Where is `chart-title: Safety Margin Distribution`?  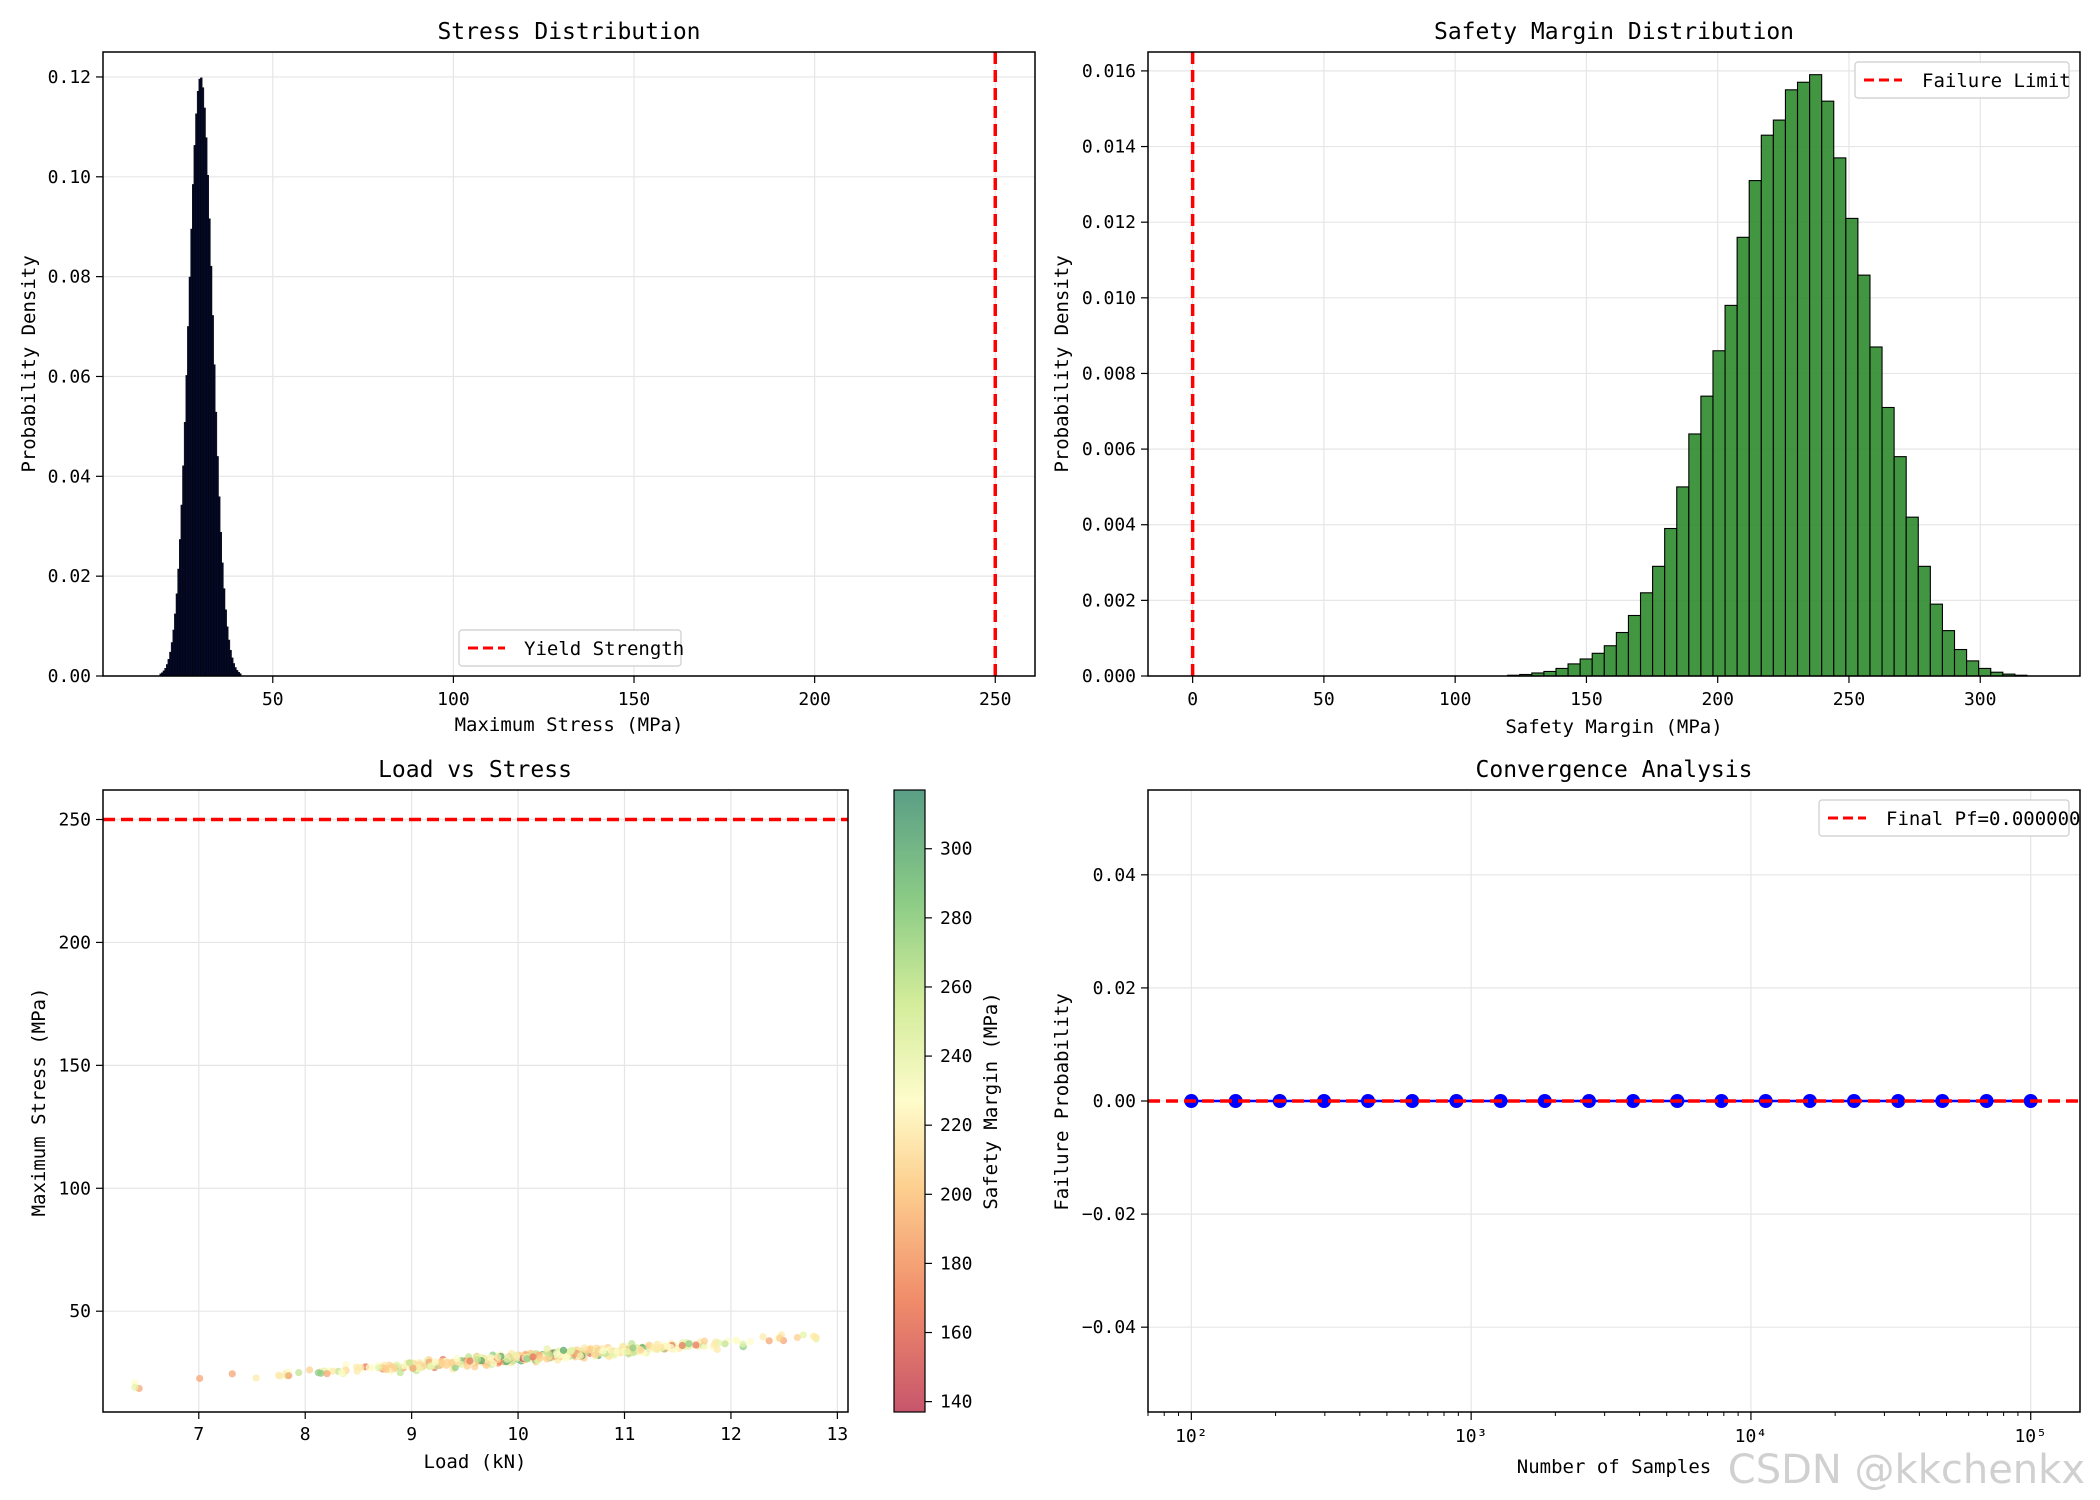
chart-title: Safety Margin Distribution is located at coordinates (1614, 32).